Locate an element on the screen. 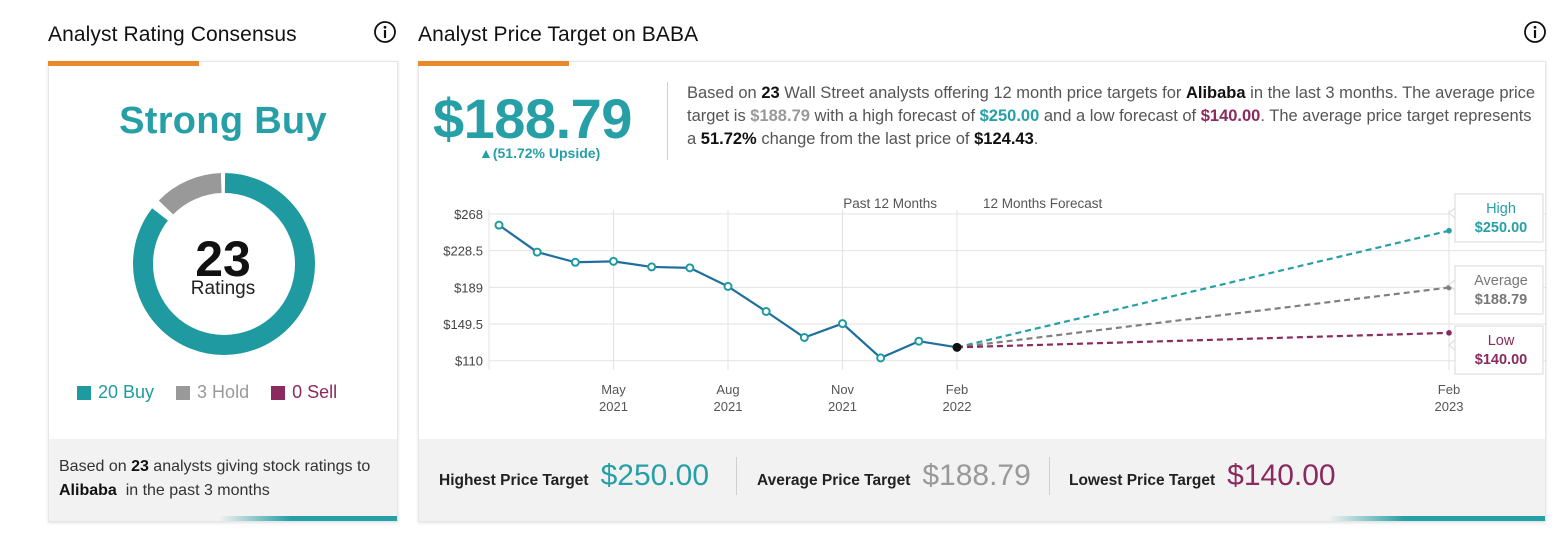 Image resolution: width=1567 pixels, height=555 pixels. forecast-low-line is located at coordinates (1203, 340).